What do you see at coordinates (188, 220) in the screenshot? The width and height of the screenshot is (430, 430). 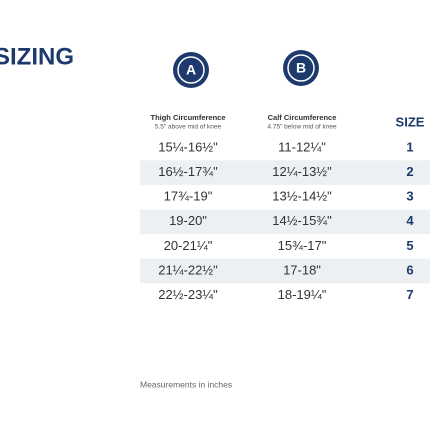 I see `cell: 19-20"` at bounding box center [188, 220].